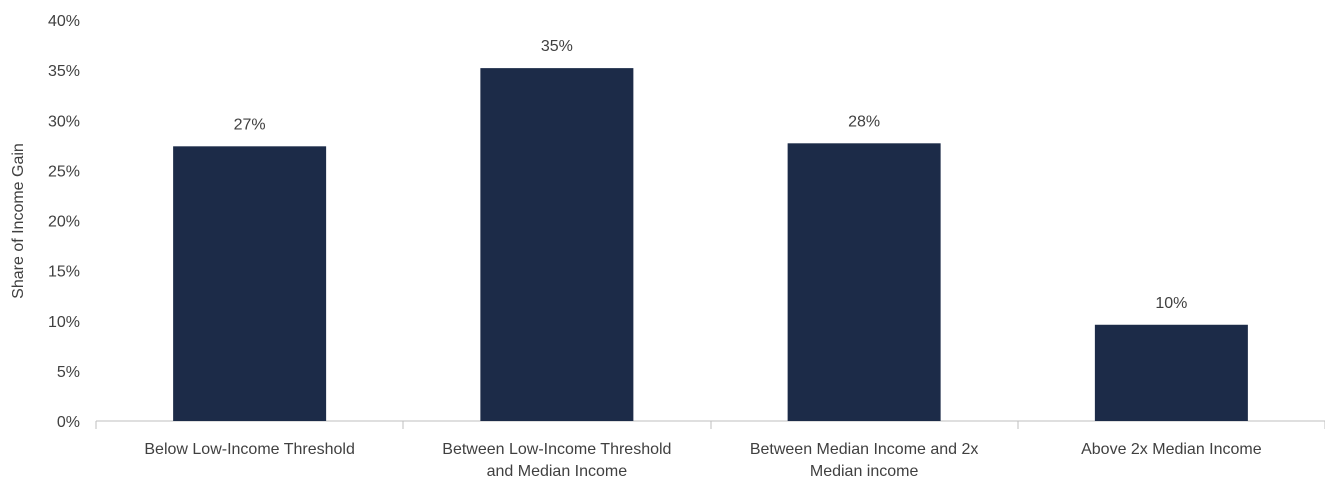  Describe the element at coordinates (557, 471) in the screenshot. I see `category-label: and Median Income` at that location.